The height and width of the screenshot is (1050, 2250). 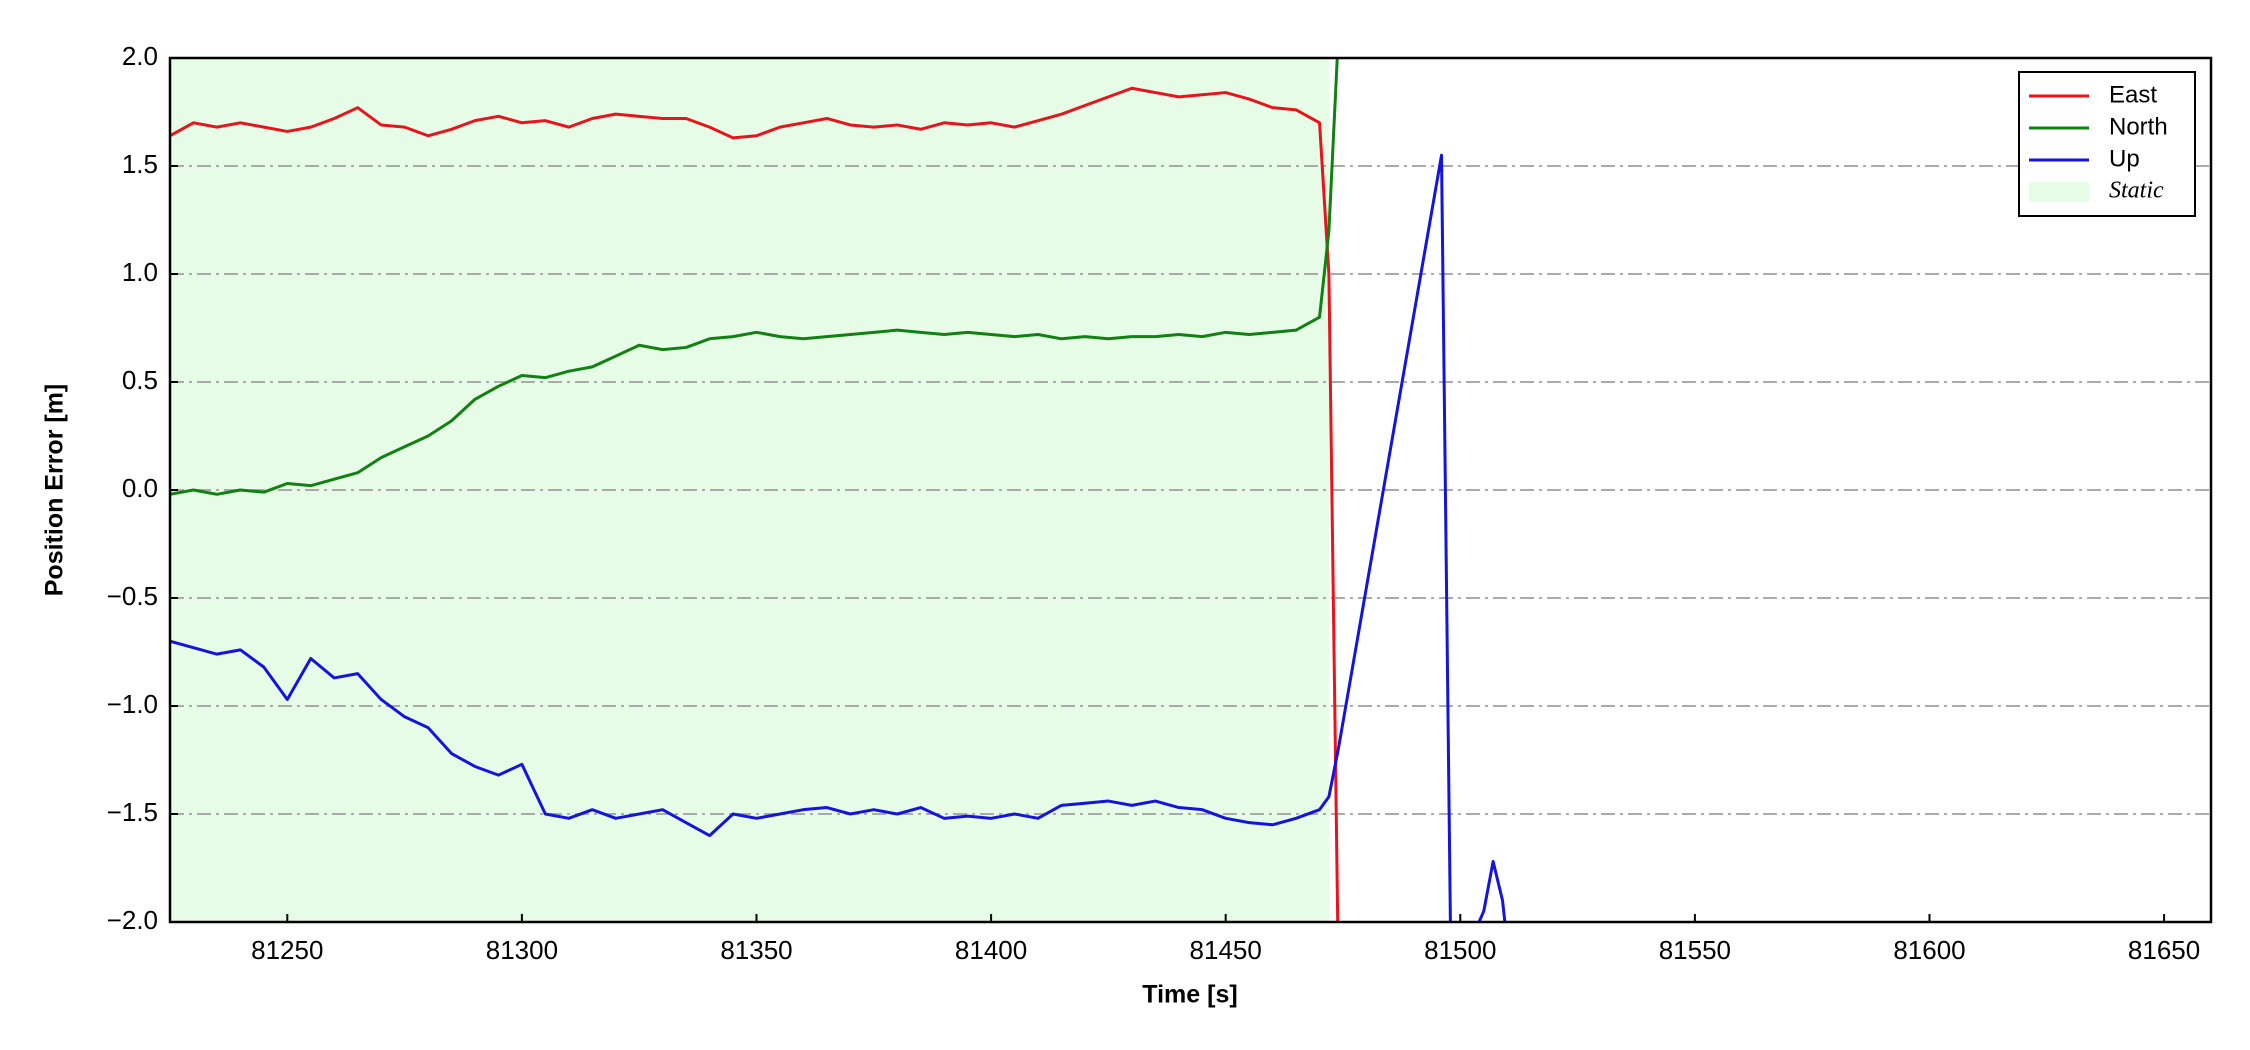 I want to click on y-tick-label: 1.5, so click(x=140, y=164).